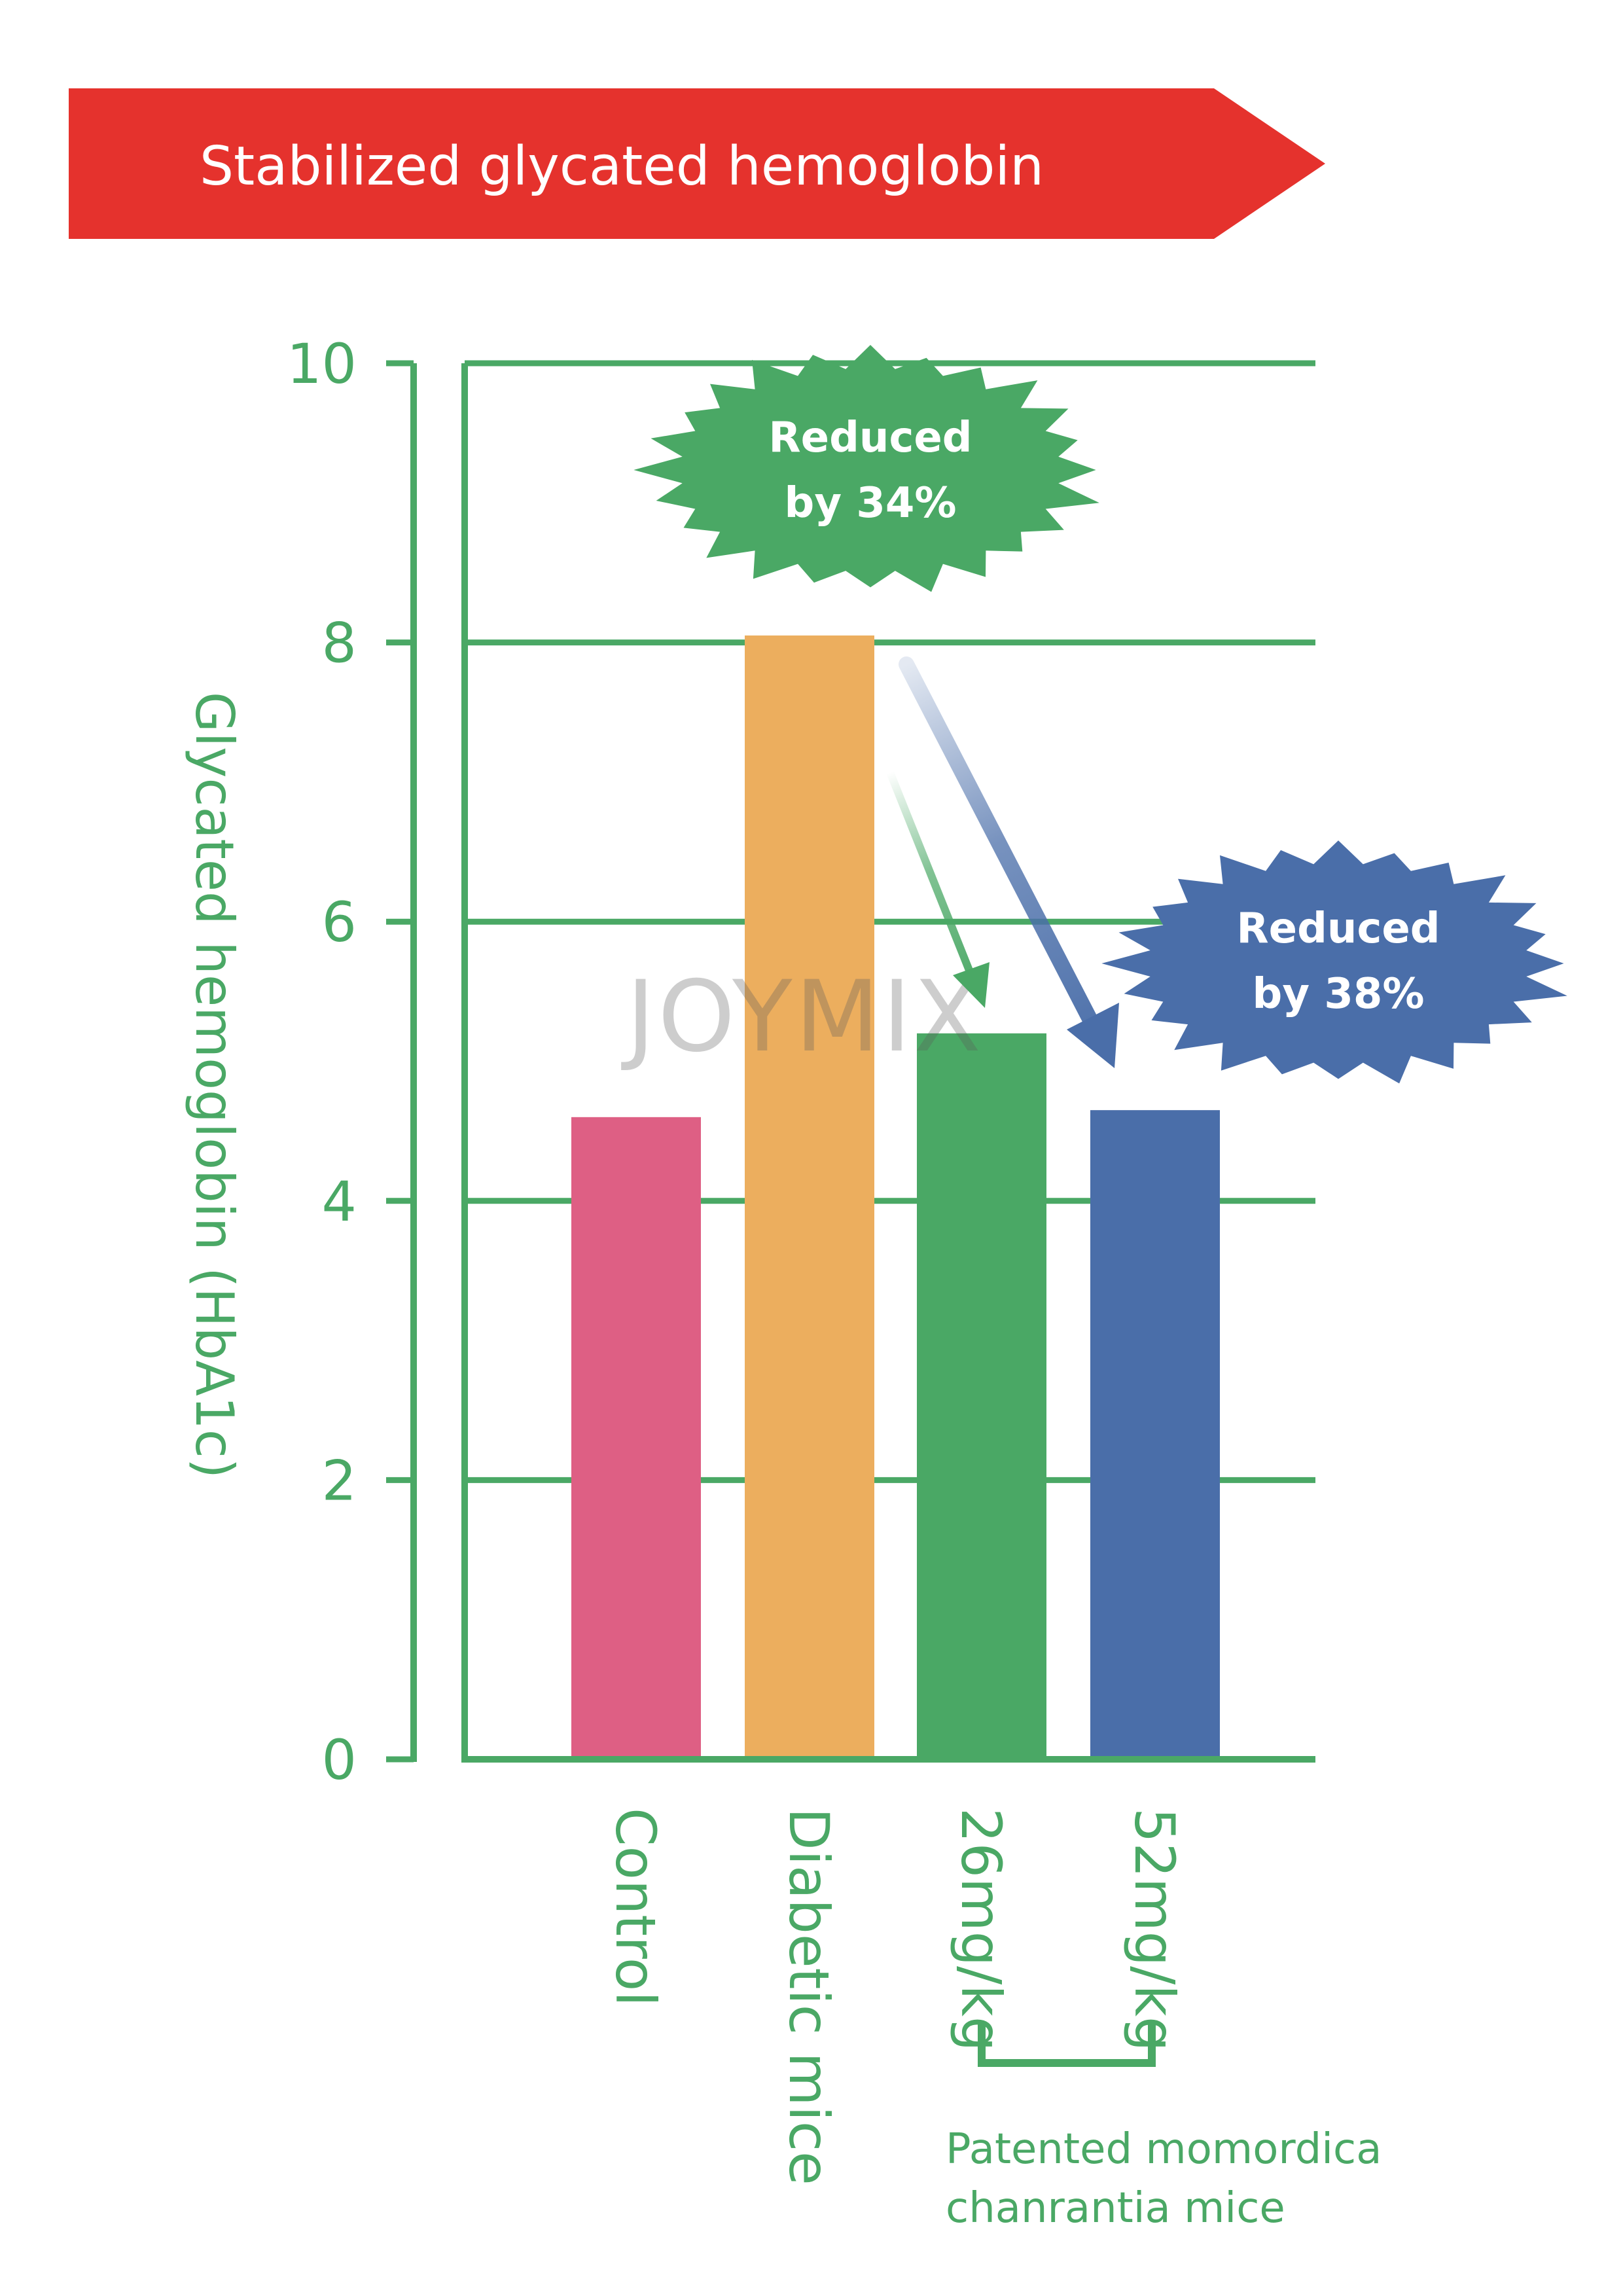 Image resolution: width=1623 pixels, height=2296 pixels. I want to click on green-arrowhead, so click(971, 985).